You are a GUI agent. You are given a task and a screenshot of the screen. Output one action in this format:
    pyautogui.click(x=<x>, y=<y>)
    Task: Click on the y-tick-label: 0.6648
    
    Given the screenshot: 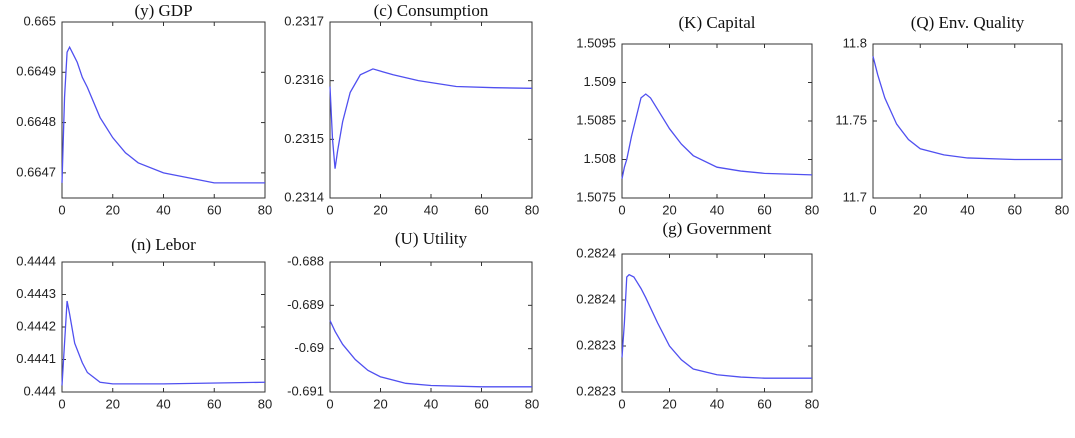 What is the action you would take?
    pyautogui.click(x=36, y=121)
    